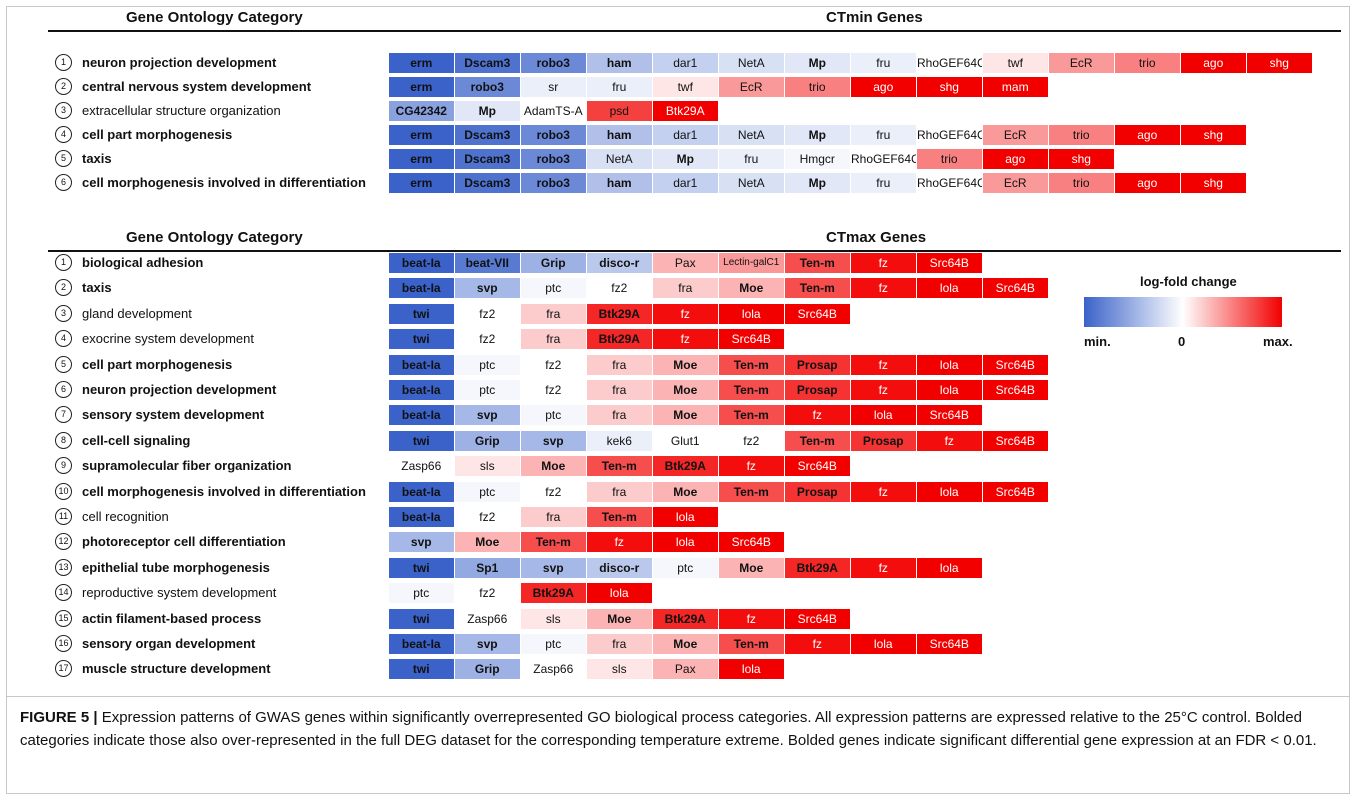  Describe the element at coordinates (421, 111) in the screenshot. I see `gene-cell-cg42342: CG42342` at that location.